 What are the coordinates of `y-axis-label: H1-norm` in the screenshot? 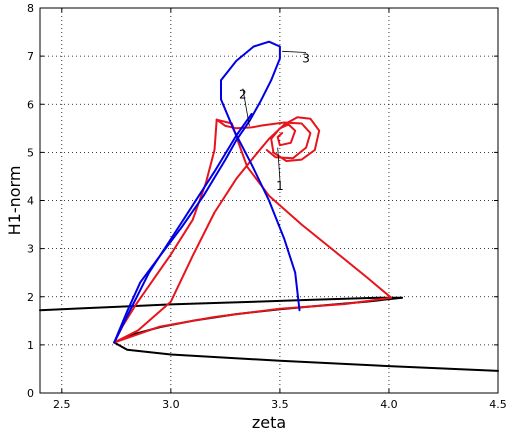 It's located at (14, 201).